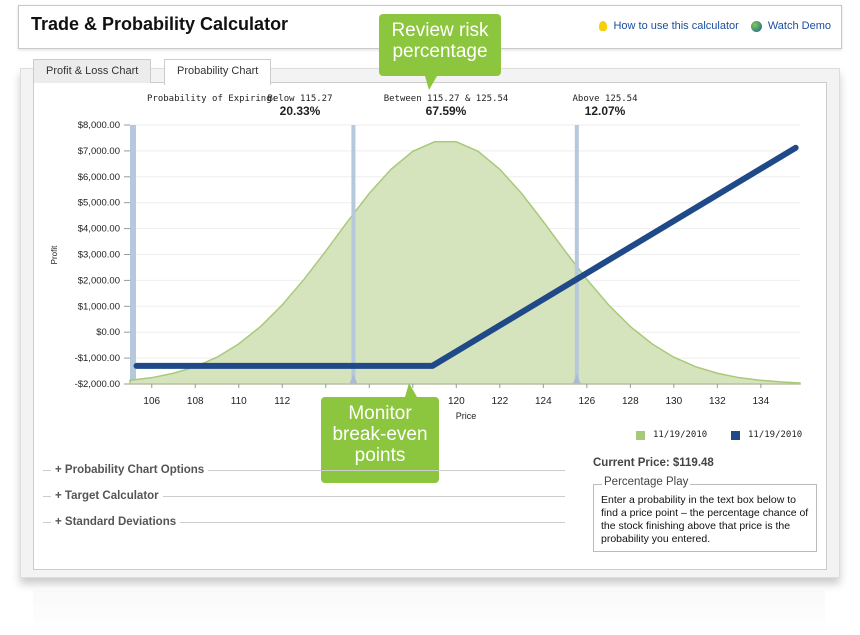  What do you see at coordinates (97, 358) in the screenshot?
I see `y-tick-label: -$1,000.00` at bounding box center [97, 358].